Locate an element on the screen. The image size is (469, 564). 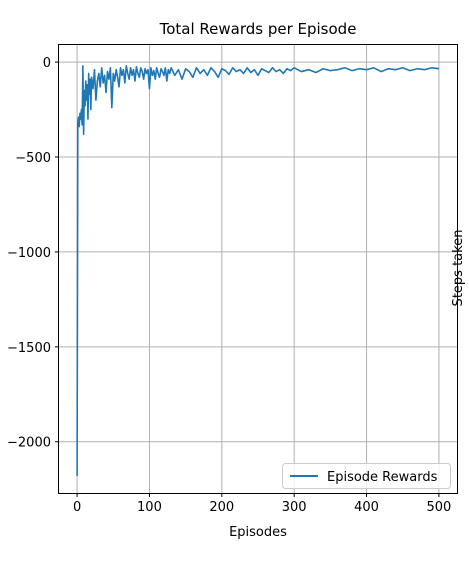
x-tick-label: 100 is located at coordinates (149, 507).